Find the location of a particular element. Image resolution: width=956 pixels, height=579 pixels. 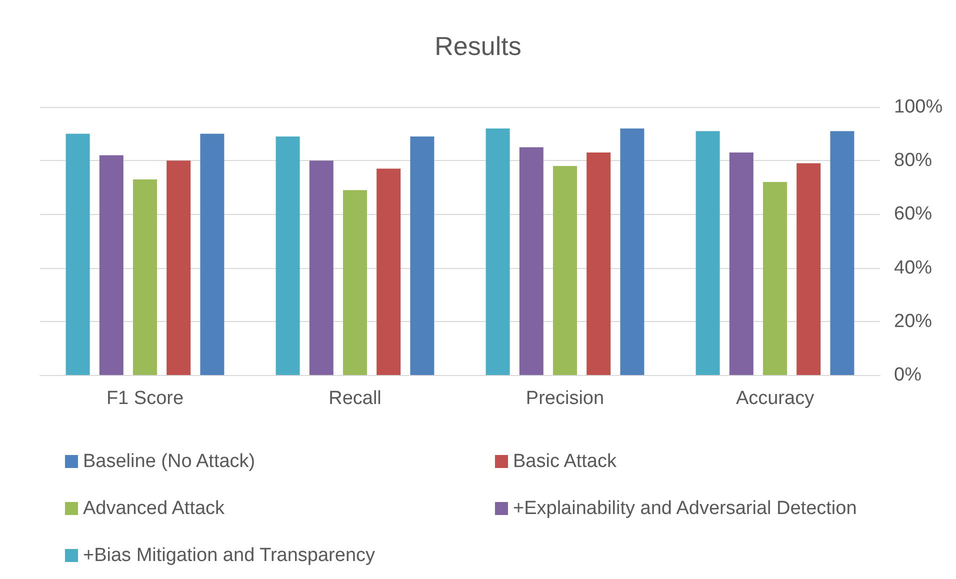

y-tick-label: 100% is located at coordinates (918, 107).